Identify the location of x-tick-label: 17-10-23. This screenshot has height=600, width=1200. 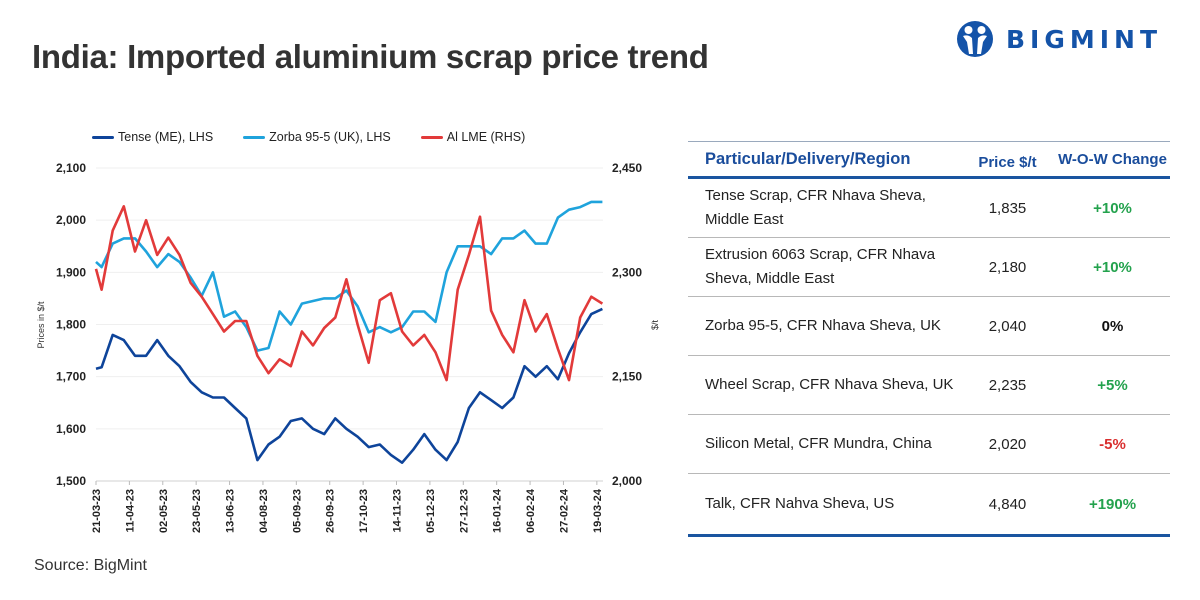
(364, 511).